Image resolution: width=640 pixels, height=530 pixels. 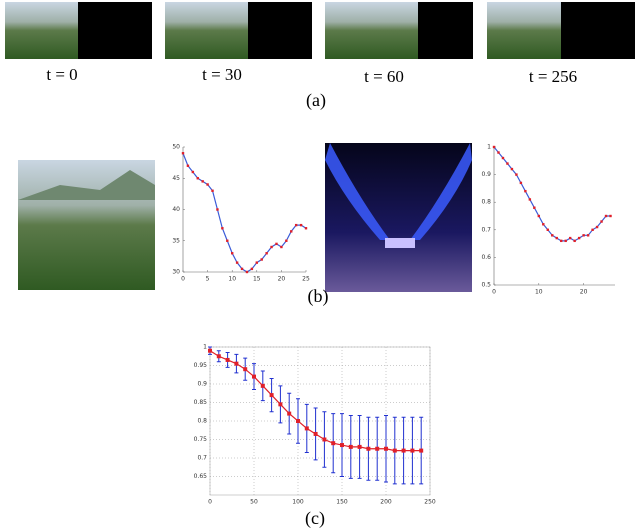 What do you see at coordinates (320, 30) in the screenshot?
I see `thumbnails` at bounding box center [320, 30].